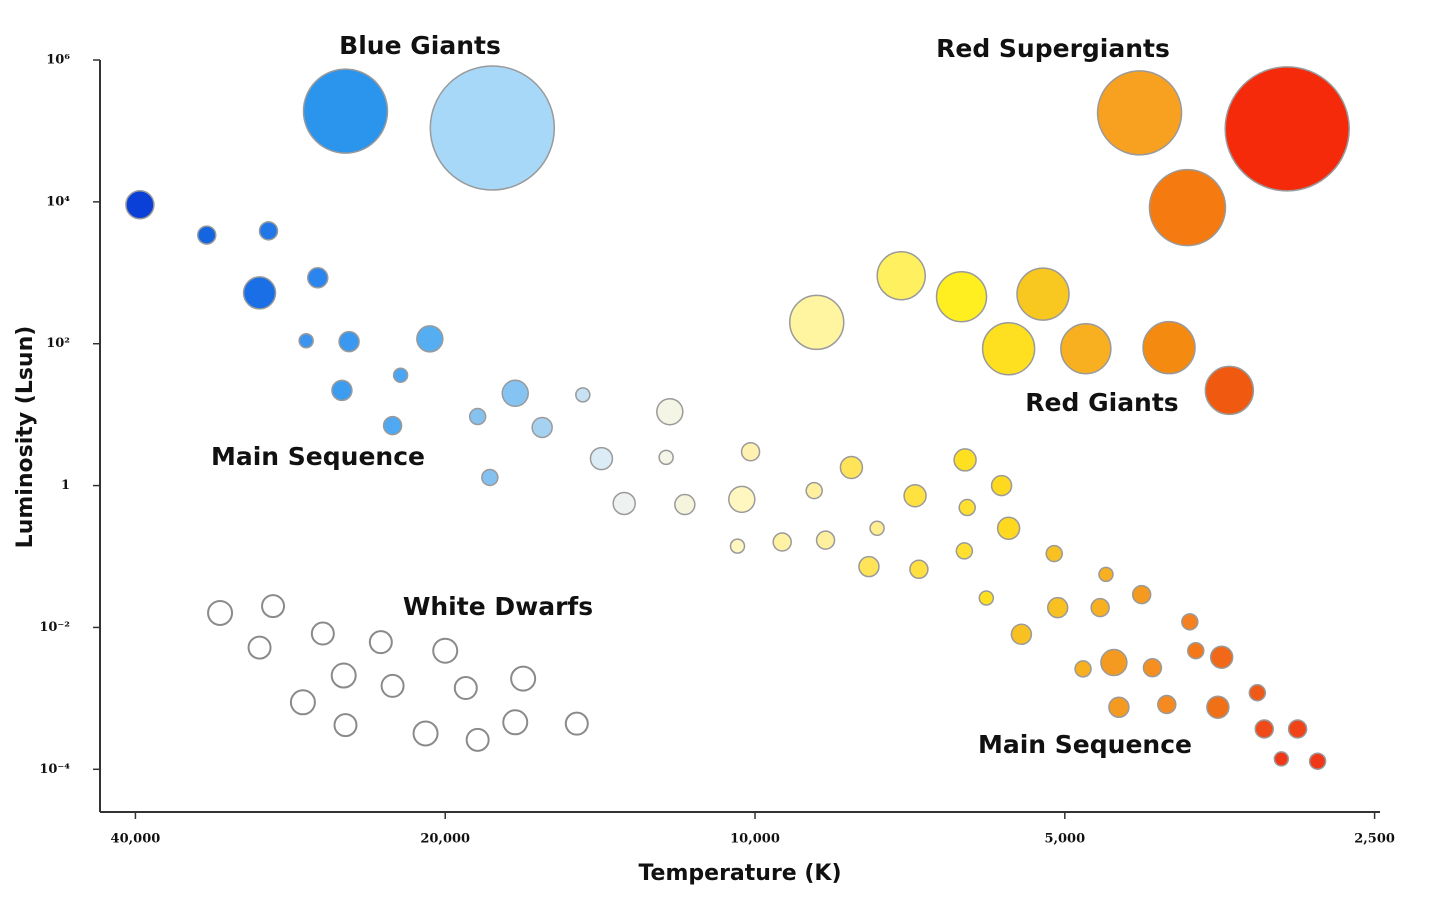  I want to click on group-label: Blue Giants, so click(420, 45).